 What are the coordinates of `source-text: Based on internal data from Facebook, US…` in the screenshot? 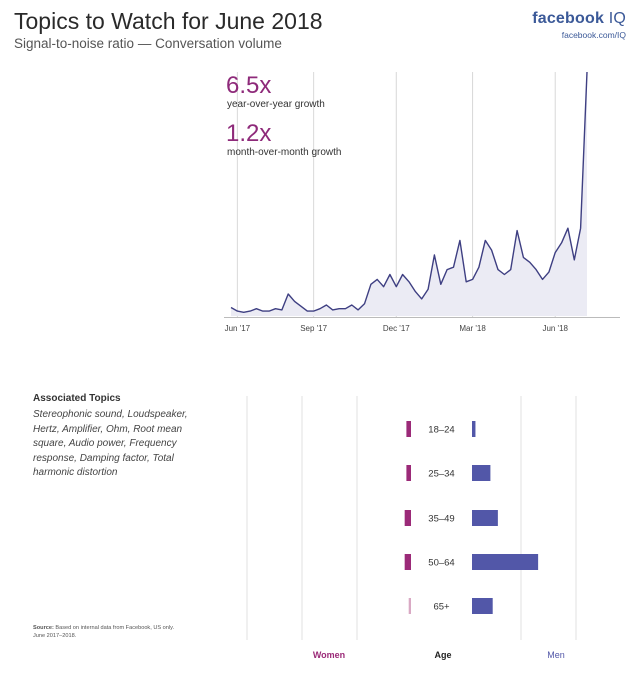 It's located at (115, 628).